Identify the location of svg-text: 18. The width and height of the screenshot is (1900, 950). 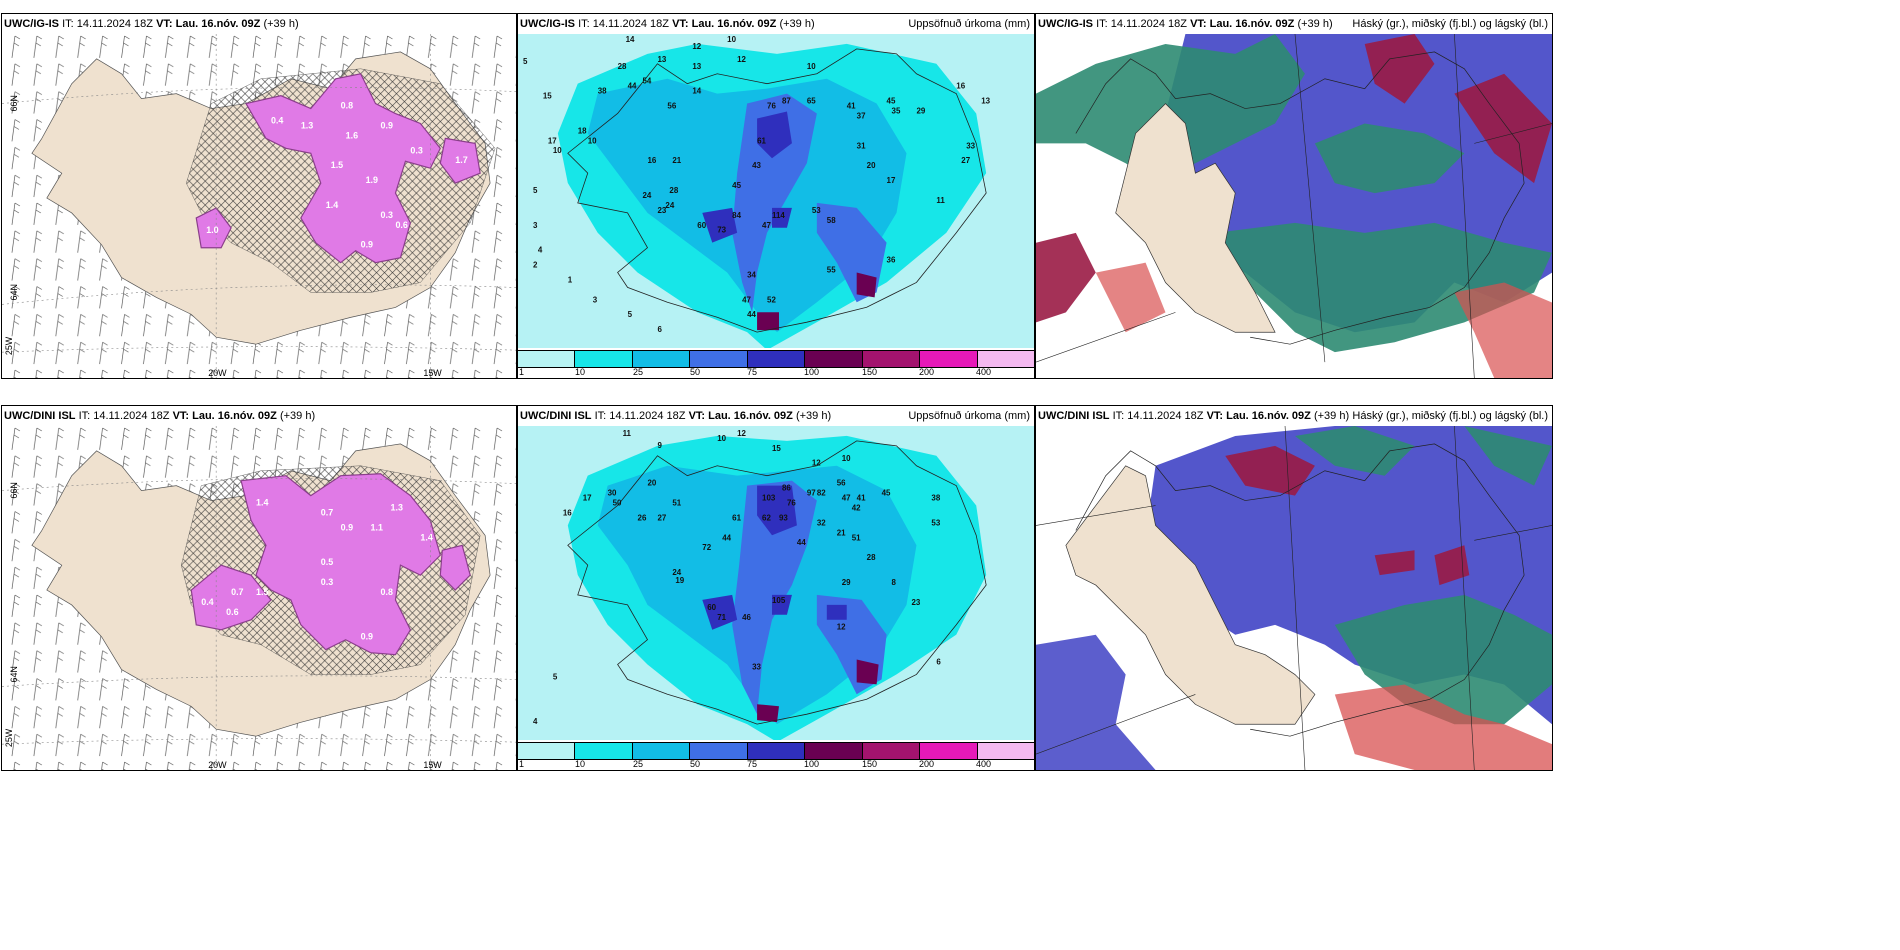
(582, 130).